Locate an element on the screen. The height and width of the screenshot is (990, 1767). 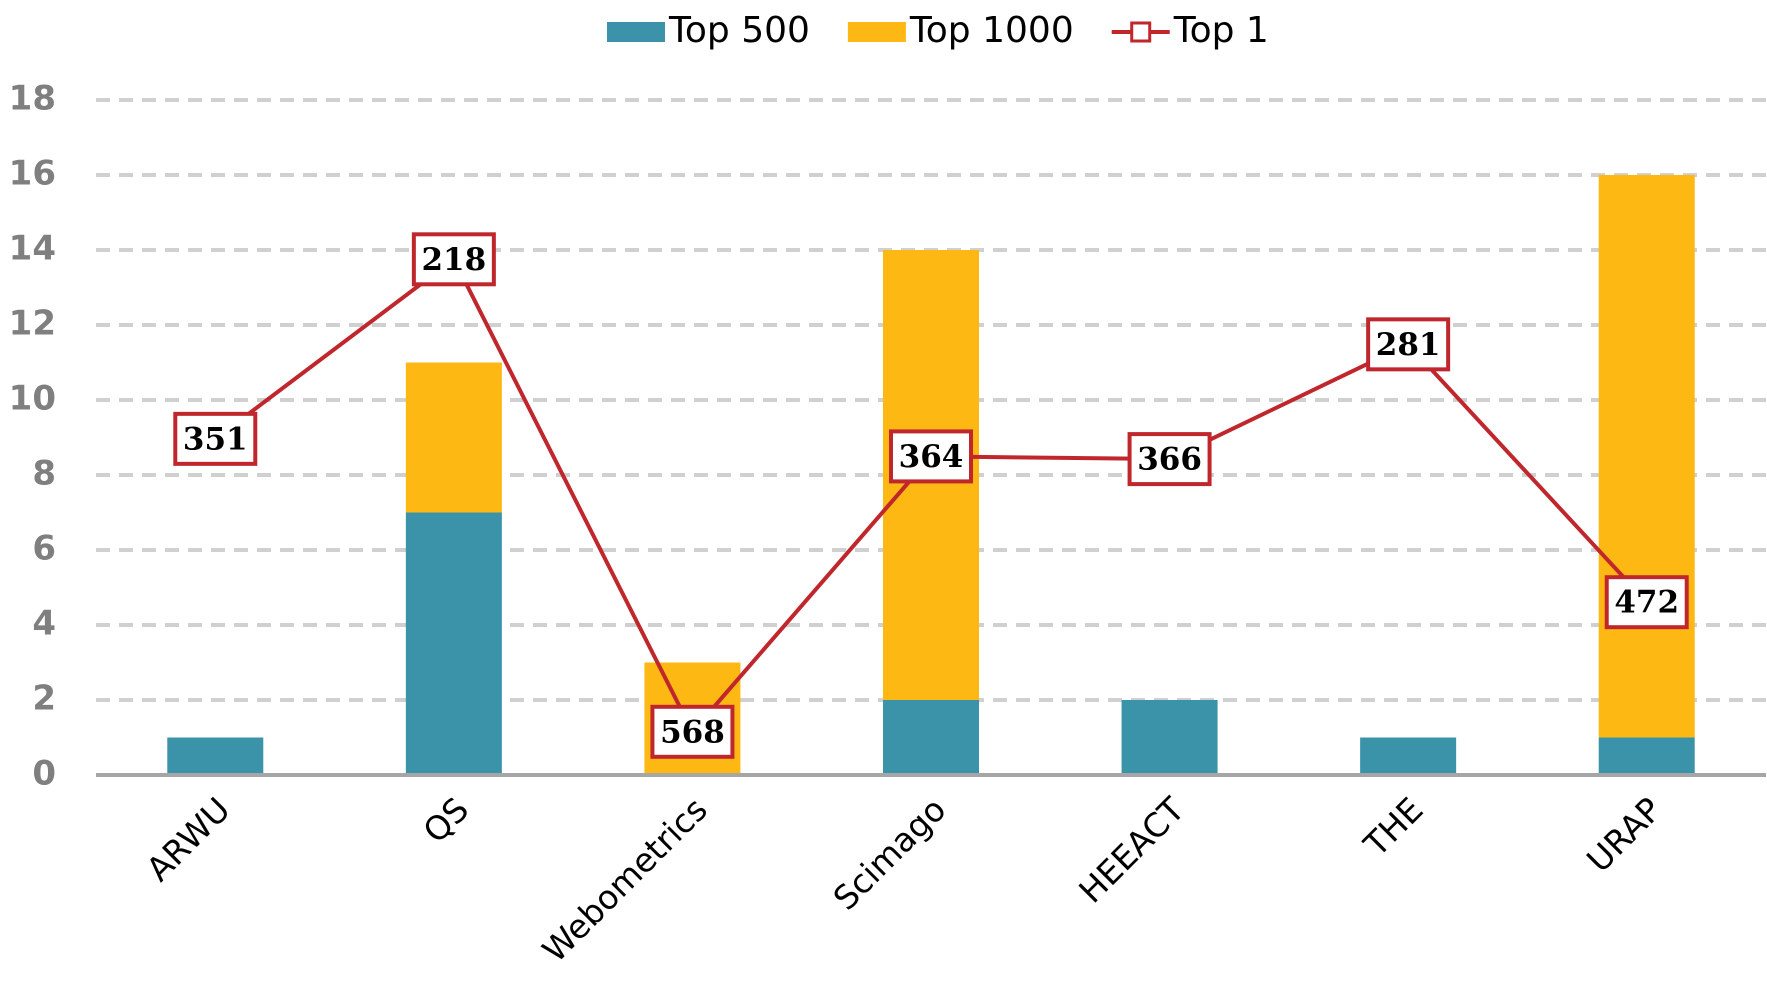
data-label-text: 218 is located at coordinates (453, 260).